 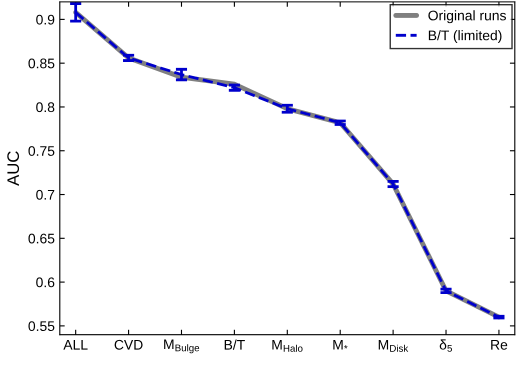 What do you see at coordinates (287, 346) in the screenshot?
I see `x-tick-label: M$_{Halo}$` at bounding box center [287, 346].